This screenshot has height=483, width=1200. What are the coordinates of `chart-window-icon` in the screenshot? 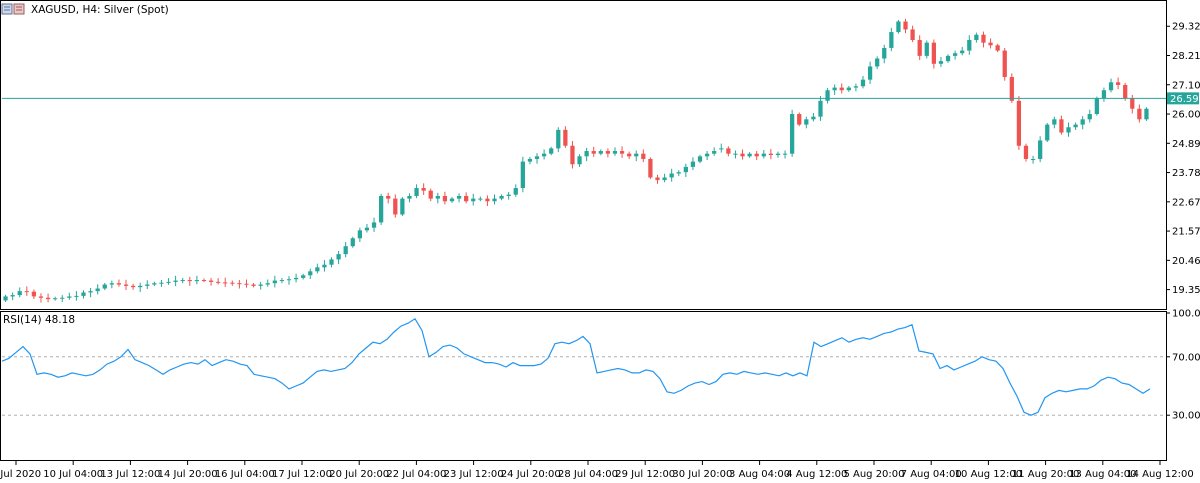 It's located at (13, 9).